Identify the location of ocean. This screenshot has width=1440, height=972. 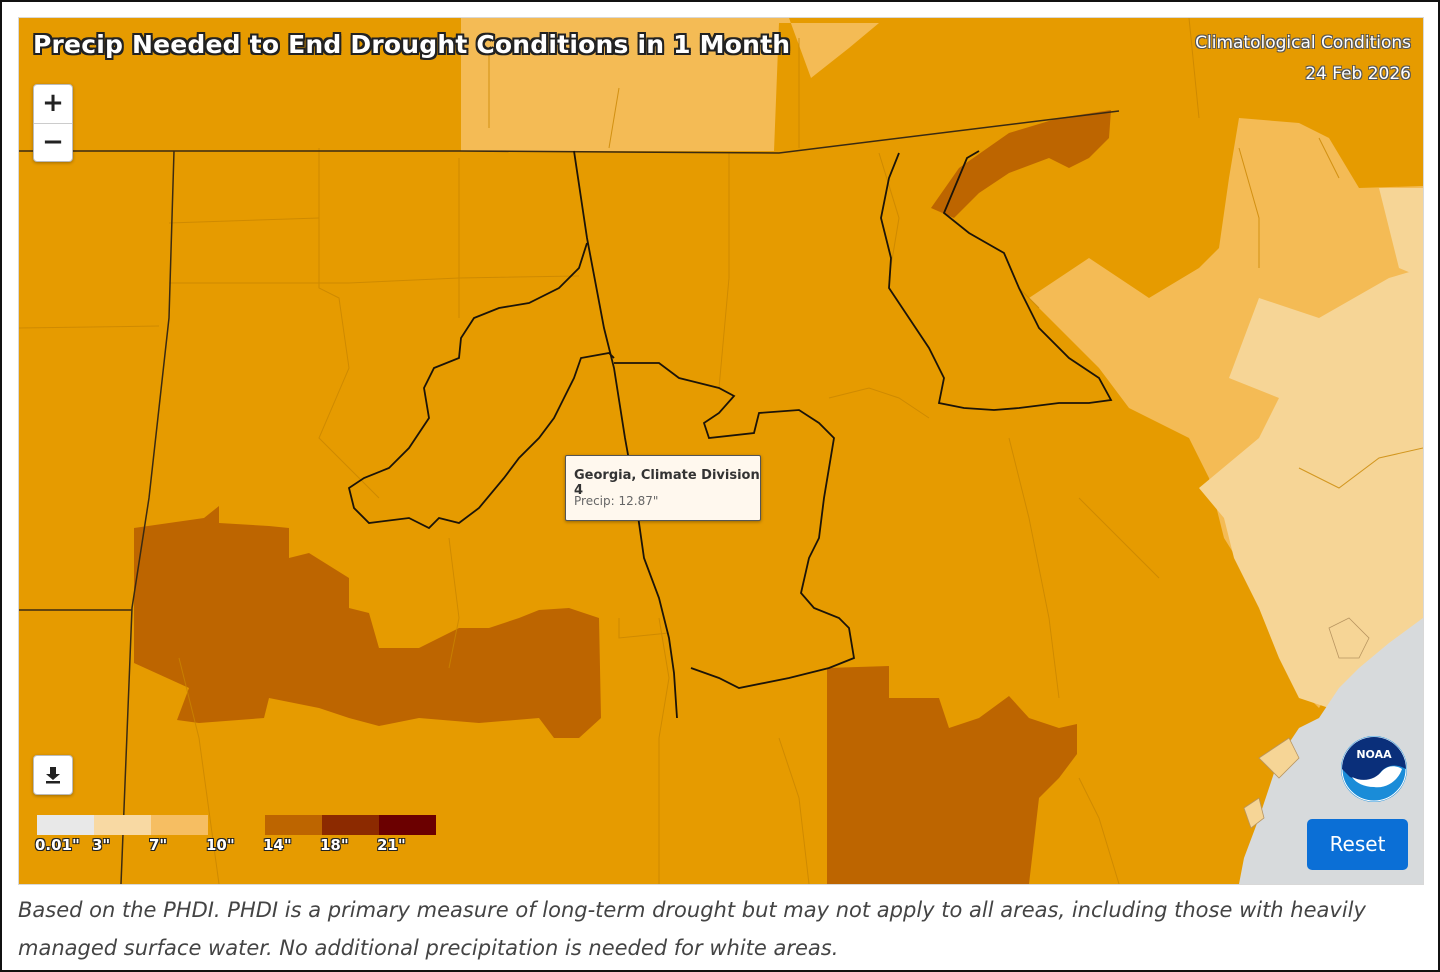
(1331, 751).